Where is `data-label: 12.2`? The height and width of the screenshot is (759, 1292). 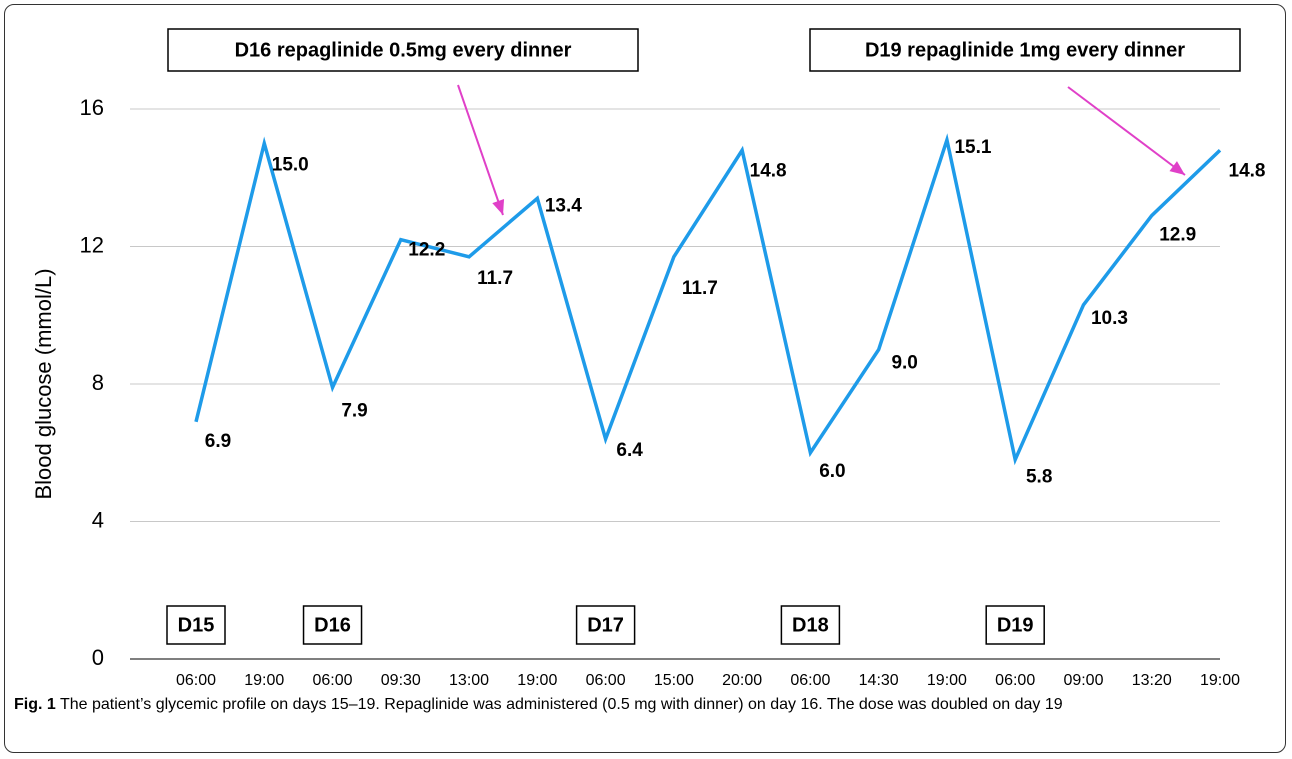 data-label: 12.2 is located at coordinates (426, 250).